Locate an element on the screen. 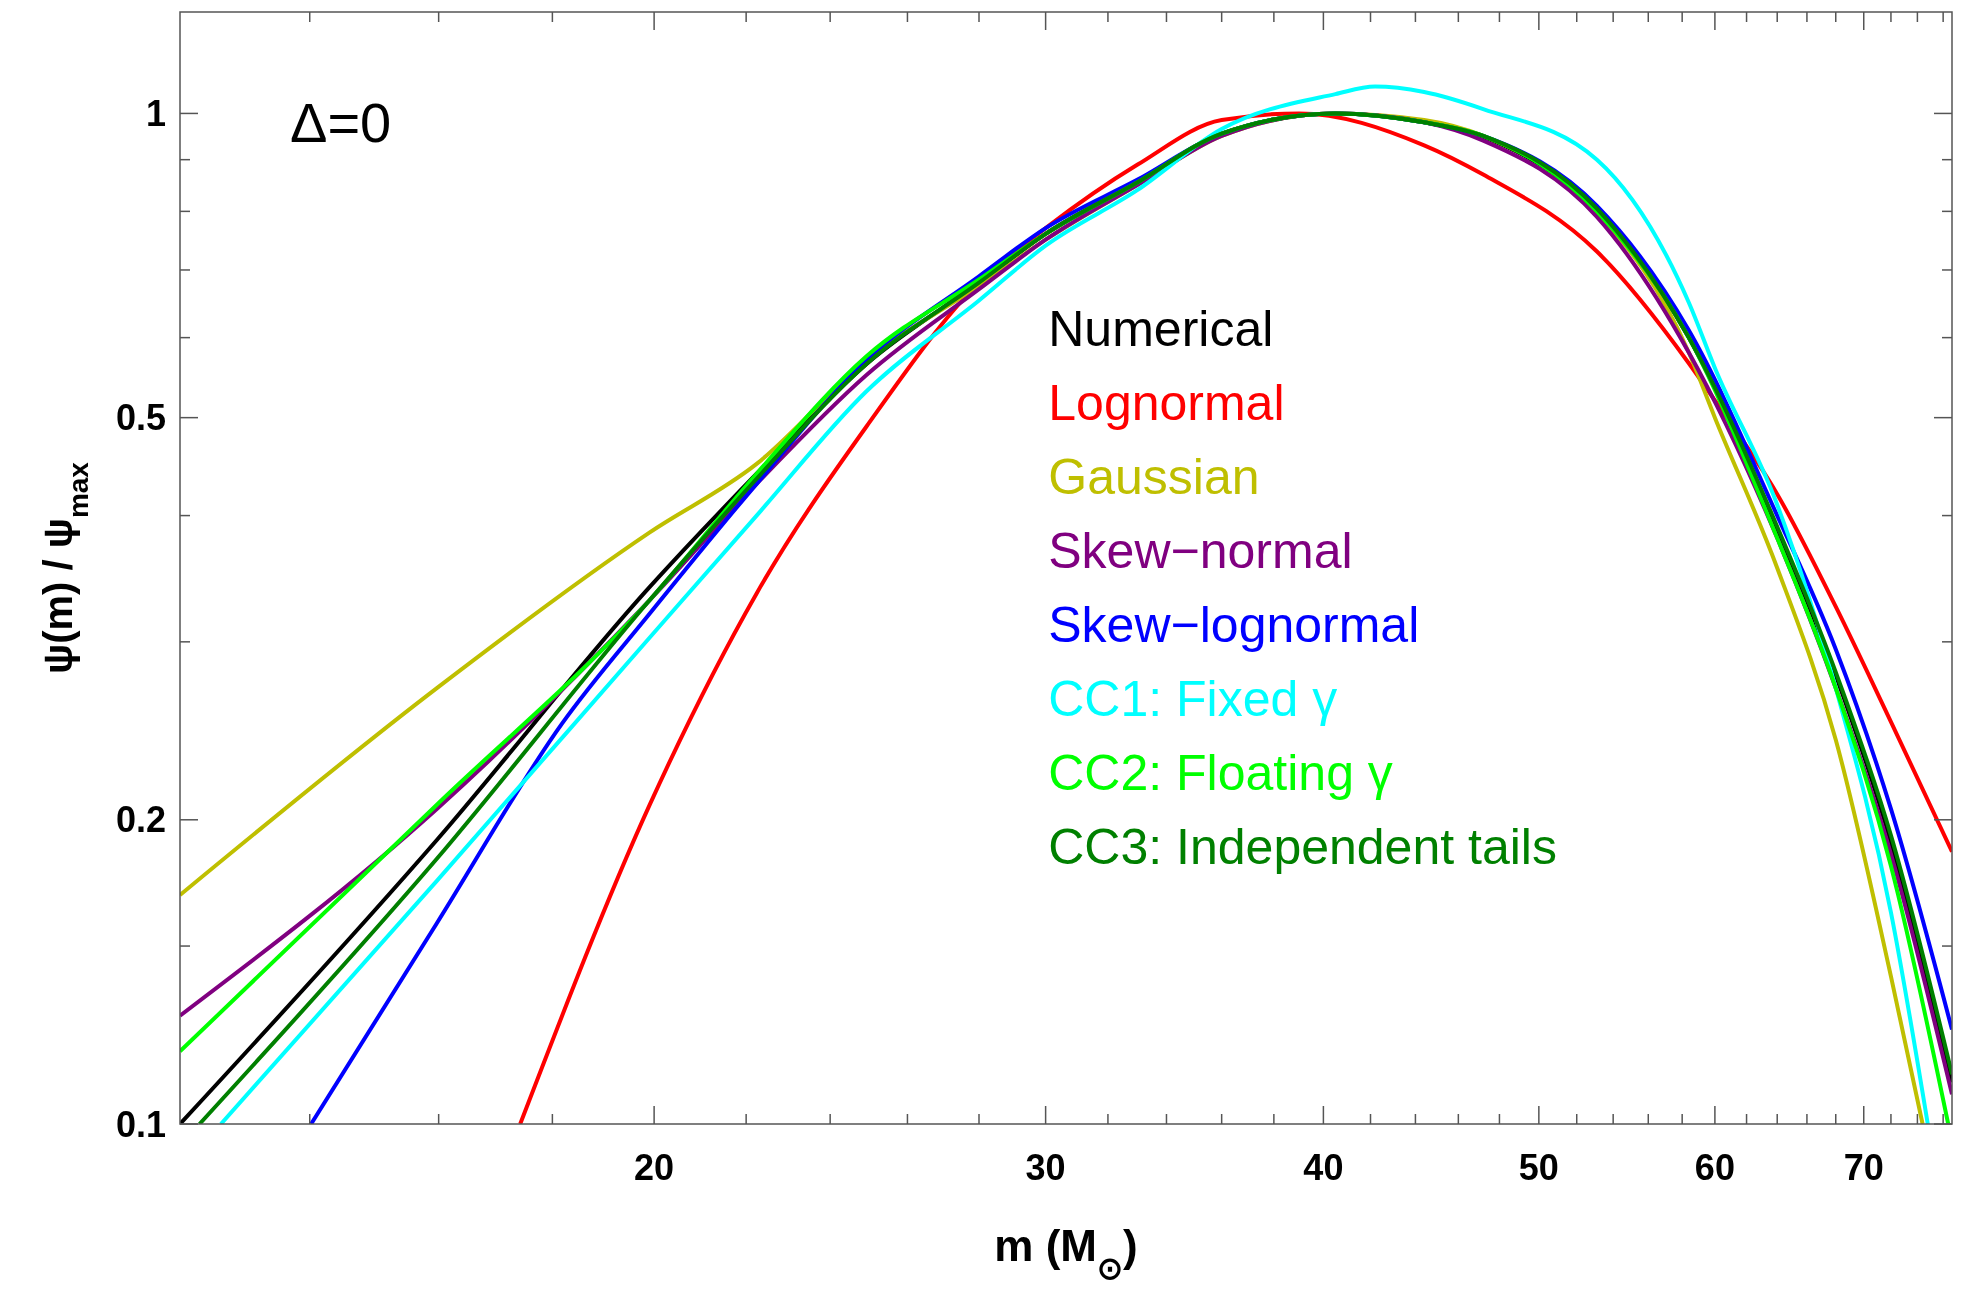 Image resolution: width=1964 pixels, height=1289 pixels. series-label: Numerical is located at coordinates (1161, 328).